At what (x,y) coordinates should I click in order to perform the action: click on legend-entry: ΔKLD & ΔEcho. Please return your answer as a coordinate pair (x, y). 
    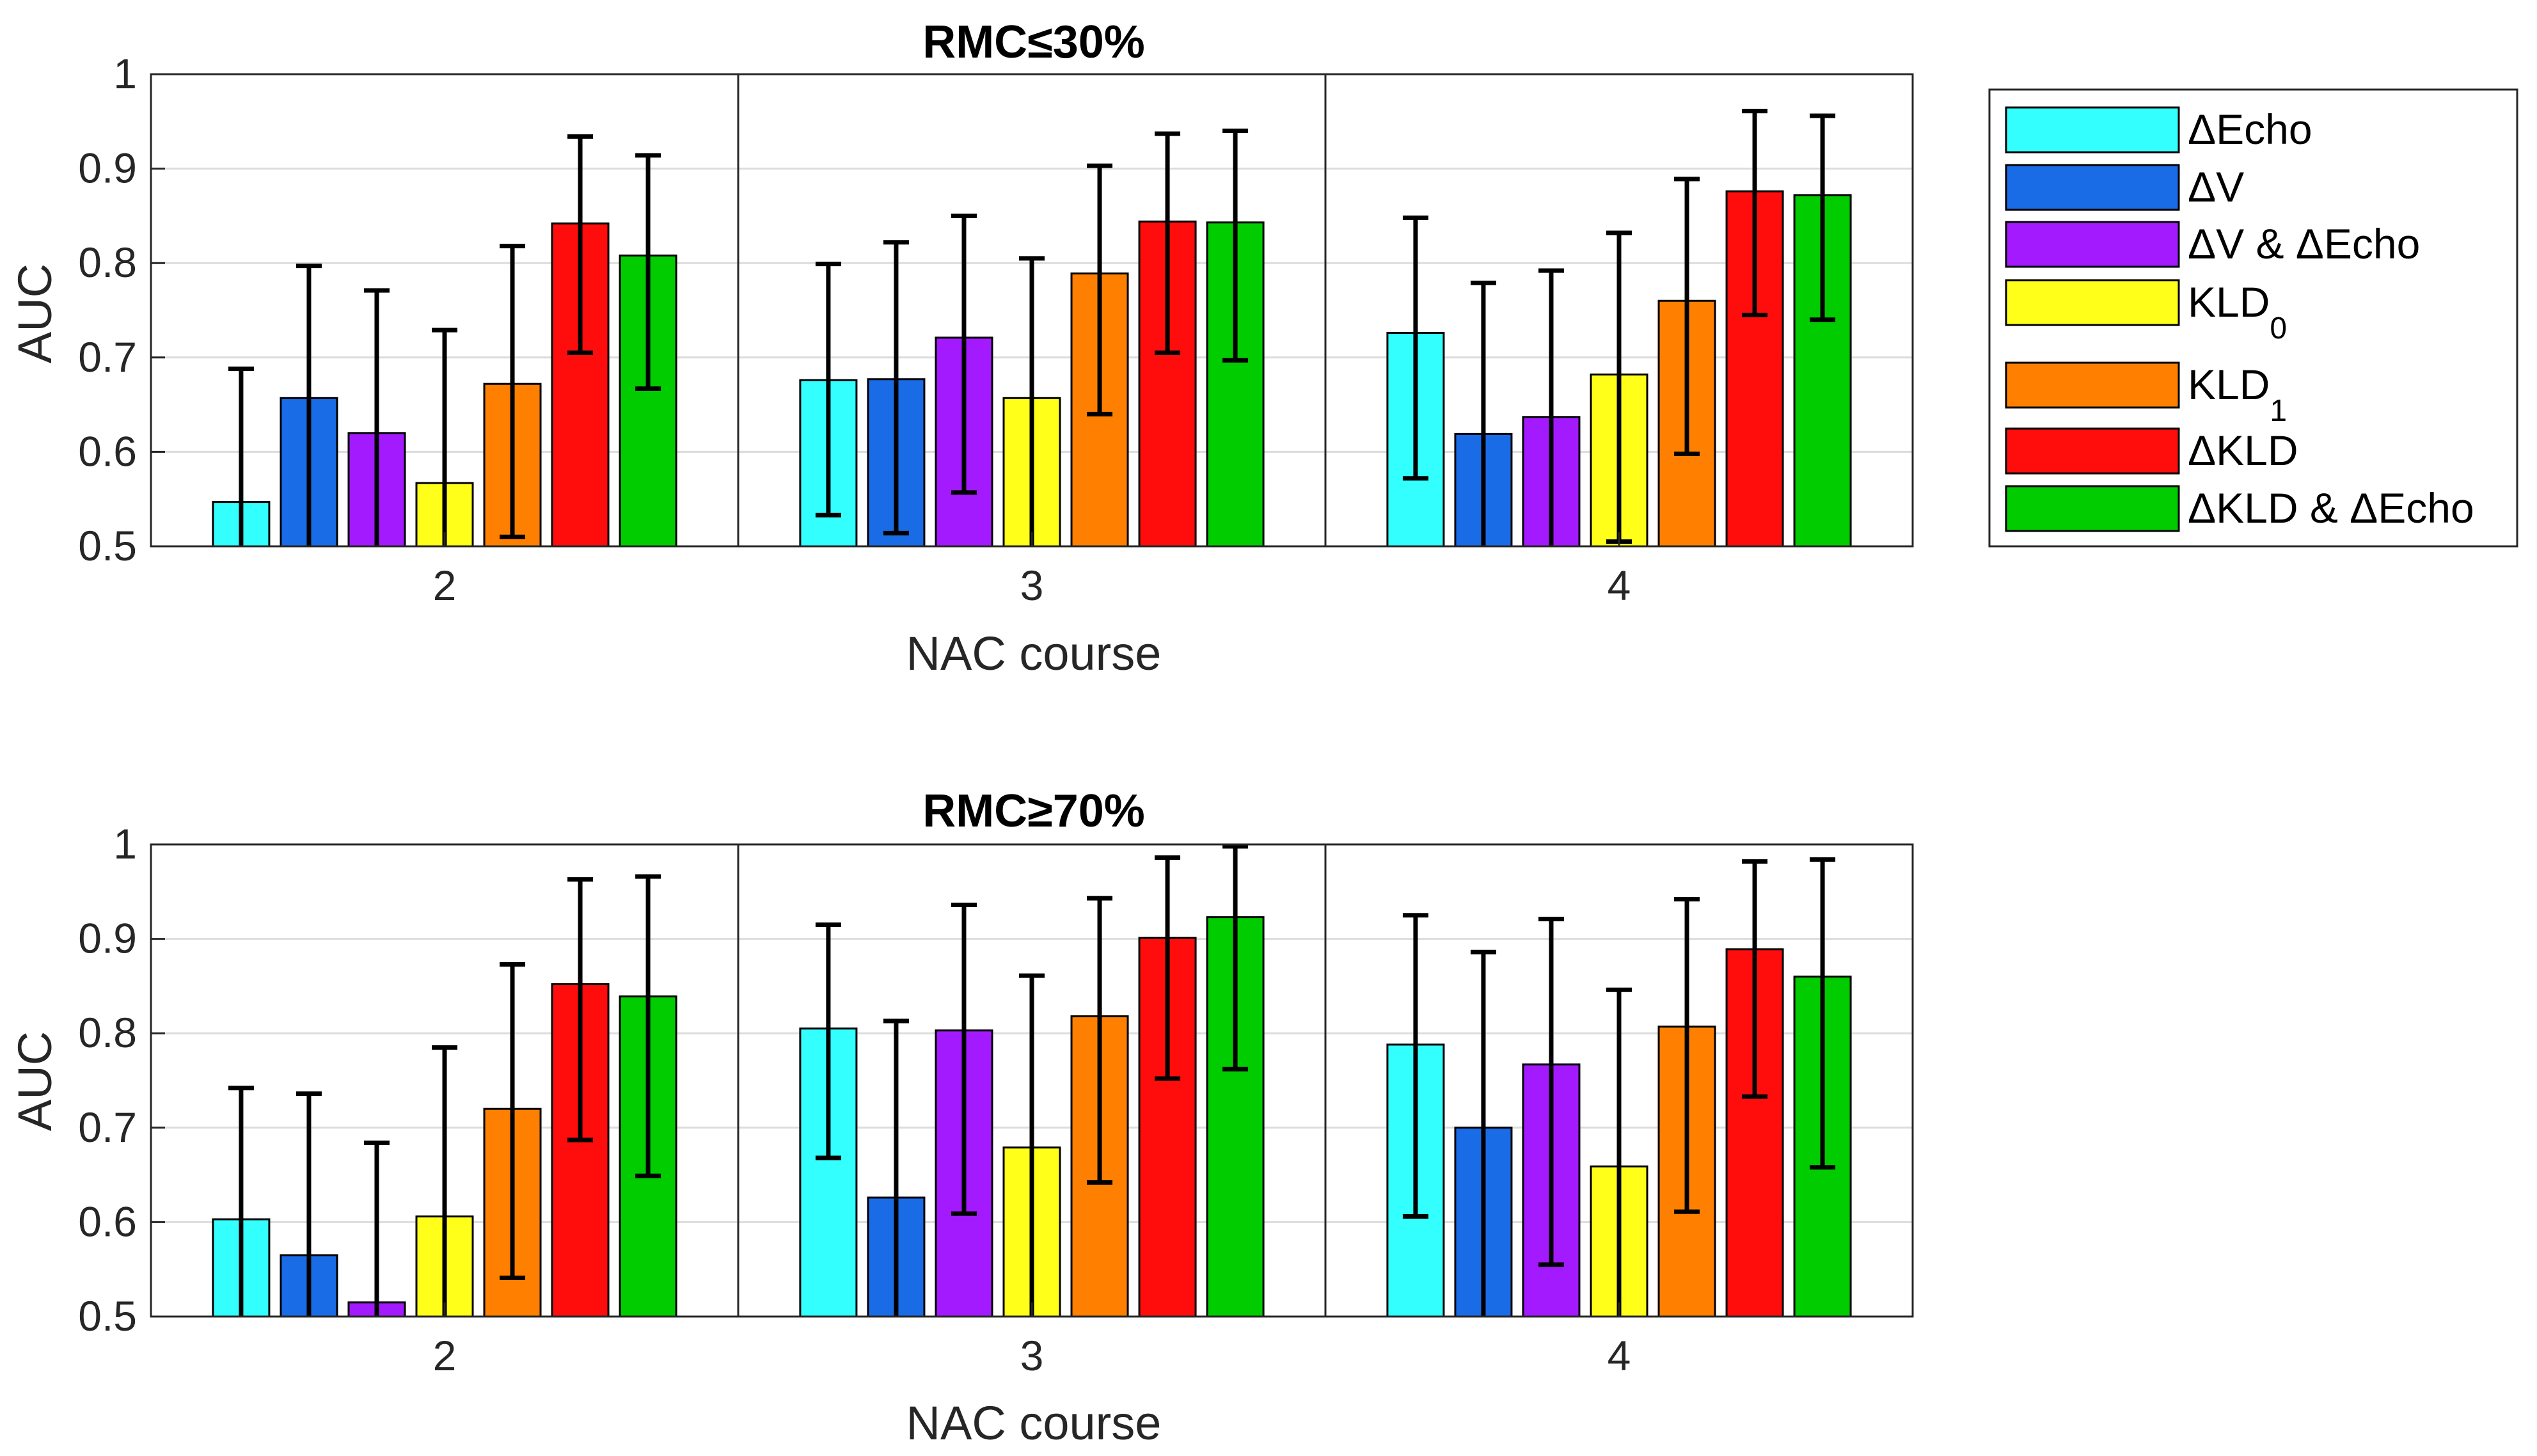
    Looking at the image, I should click on (2239, 508).